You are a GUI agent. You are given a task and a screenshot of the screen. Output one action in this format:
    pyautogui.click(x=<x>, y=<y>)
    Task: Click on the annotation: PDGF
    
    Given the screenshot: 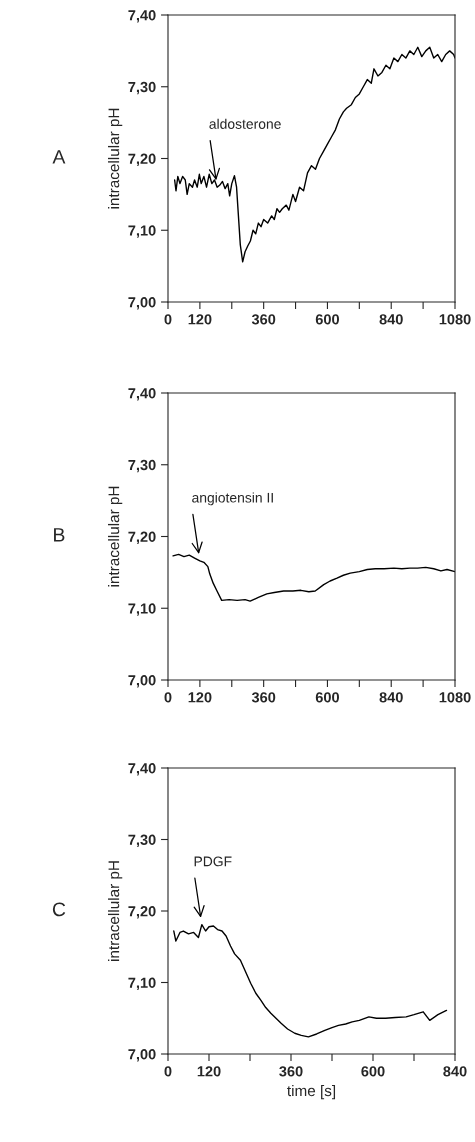 What is the action you would take?
    pyautogui.click(x=213, y=861)
    